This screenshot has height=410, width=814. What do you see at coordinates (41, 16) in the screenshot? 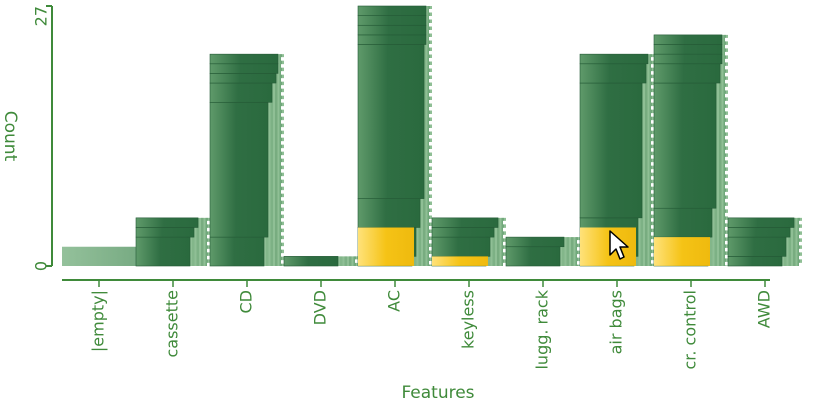
I see `y-tick-label-max: 27` at bounding box center [41, 16].